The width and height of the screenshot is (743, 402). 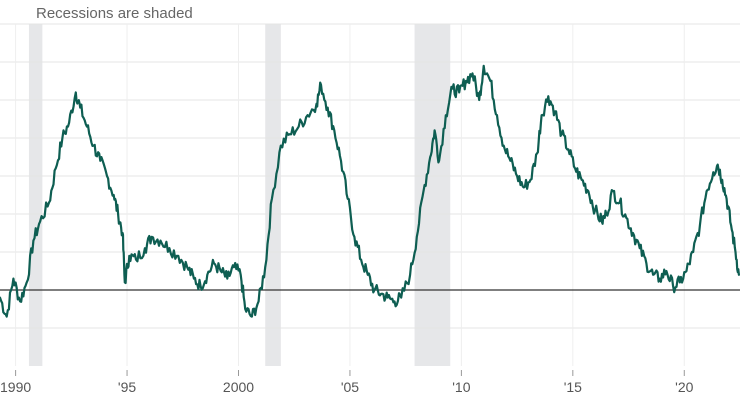 What do you see at coordinates (573, 387) in the screenshot?
I see `x-tick-label-5: '15` at bounding box center [573, 387].